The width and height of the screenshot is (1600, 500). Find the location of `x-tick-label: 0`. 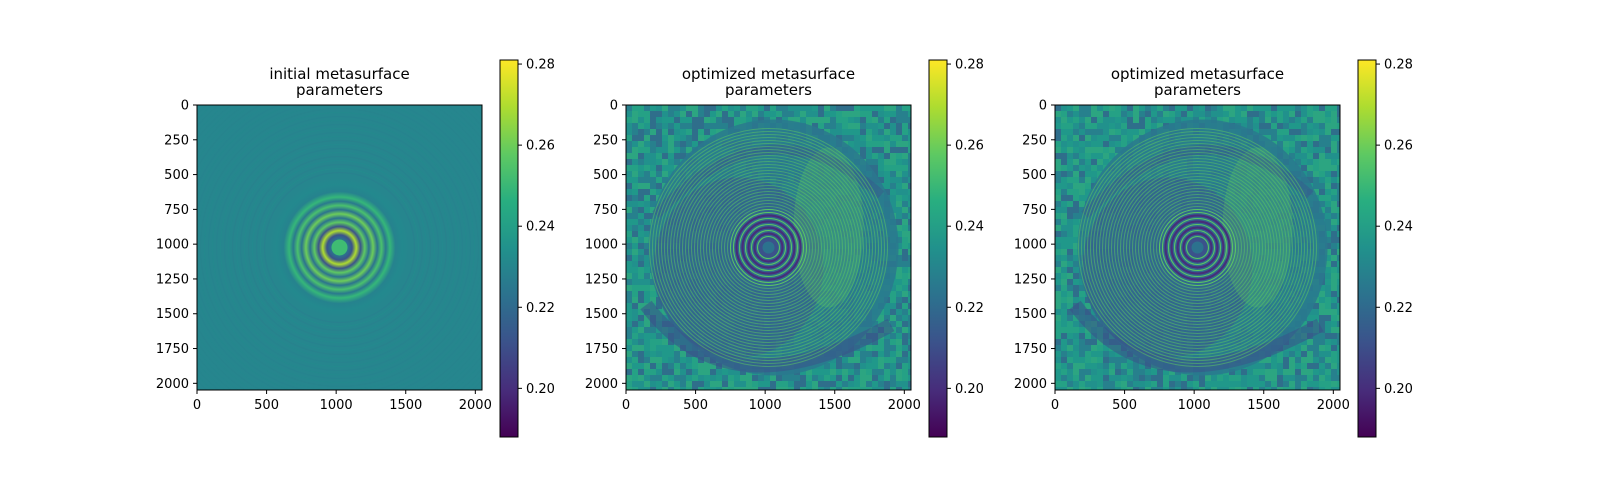

x-tick-label: 0 is located at coordinates (1055, 405).